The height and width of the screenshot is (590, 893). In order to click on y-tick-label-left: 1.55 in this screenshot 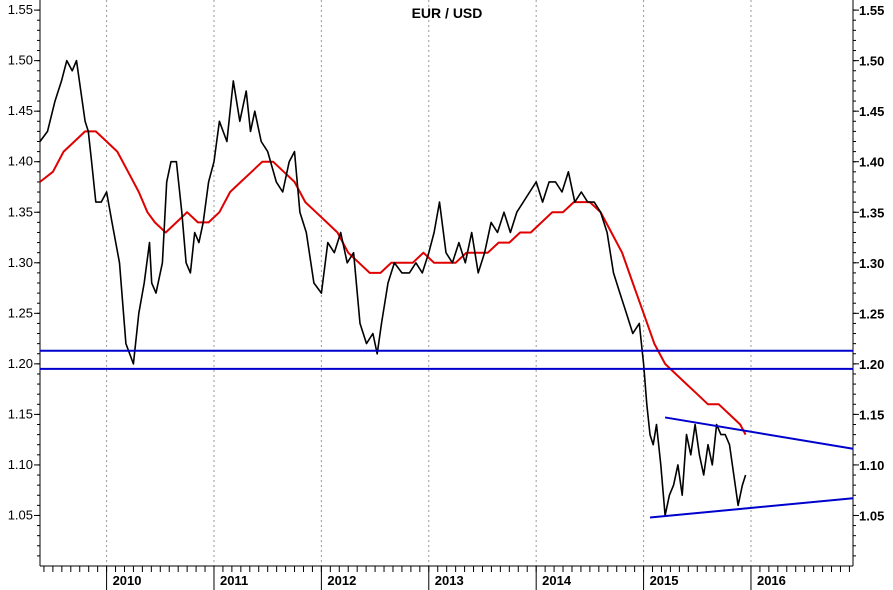, I will do `click(20, 9)`.